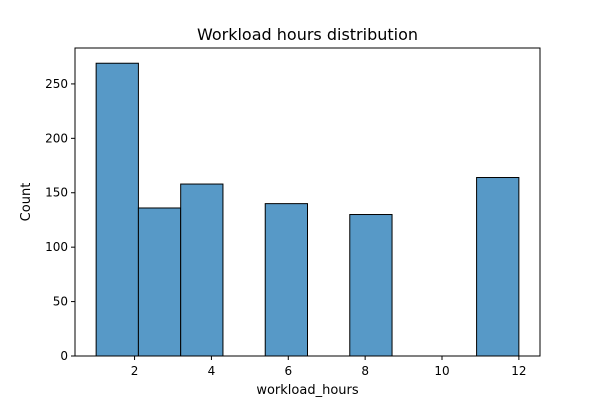 This screenshot has width=600, height=400. I want to click on y-tick-label: 150, so click(56, 193).